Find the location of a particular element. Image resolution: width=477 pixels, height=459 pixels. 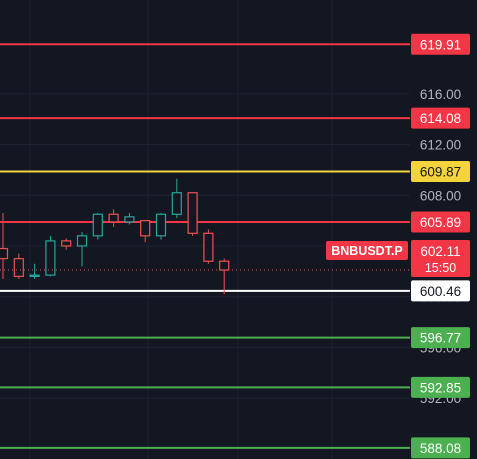

last-price-box is located at coordinates (440, 258).